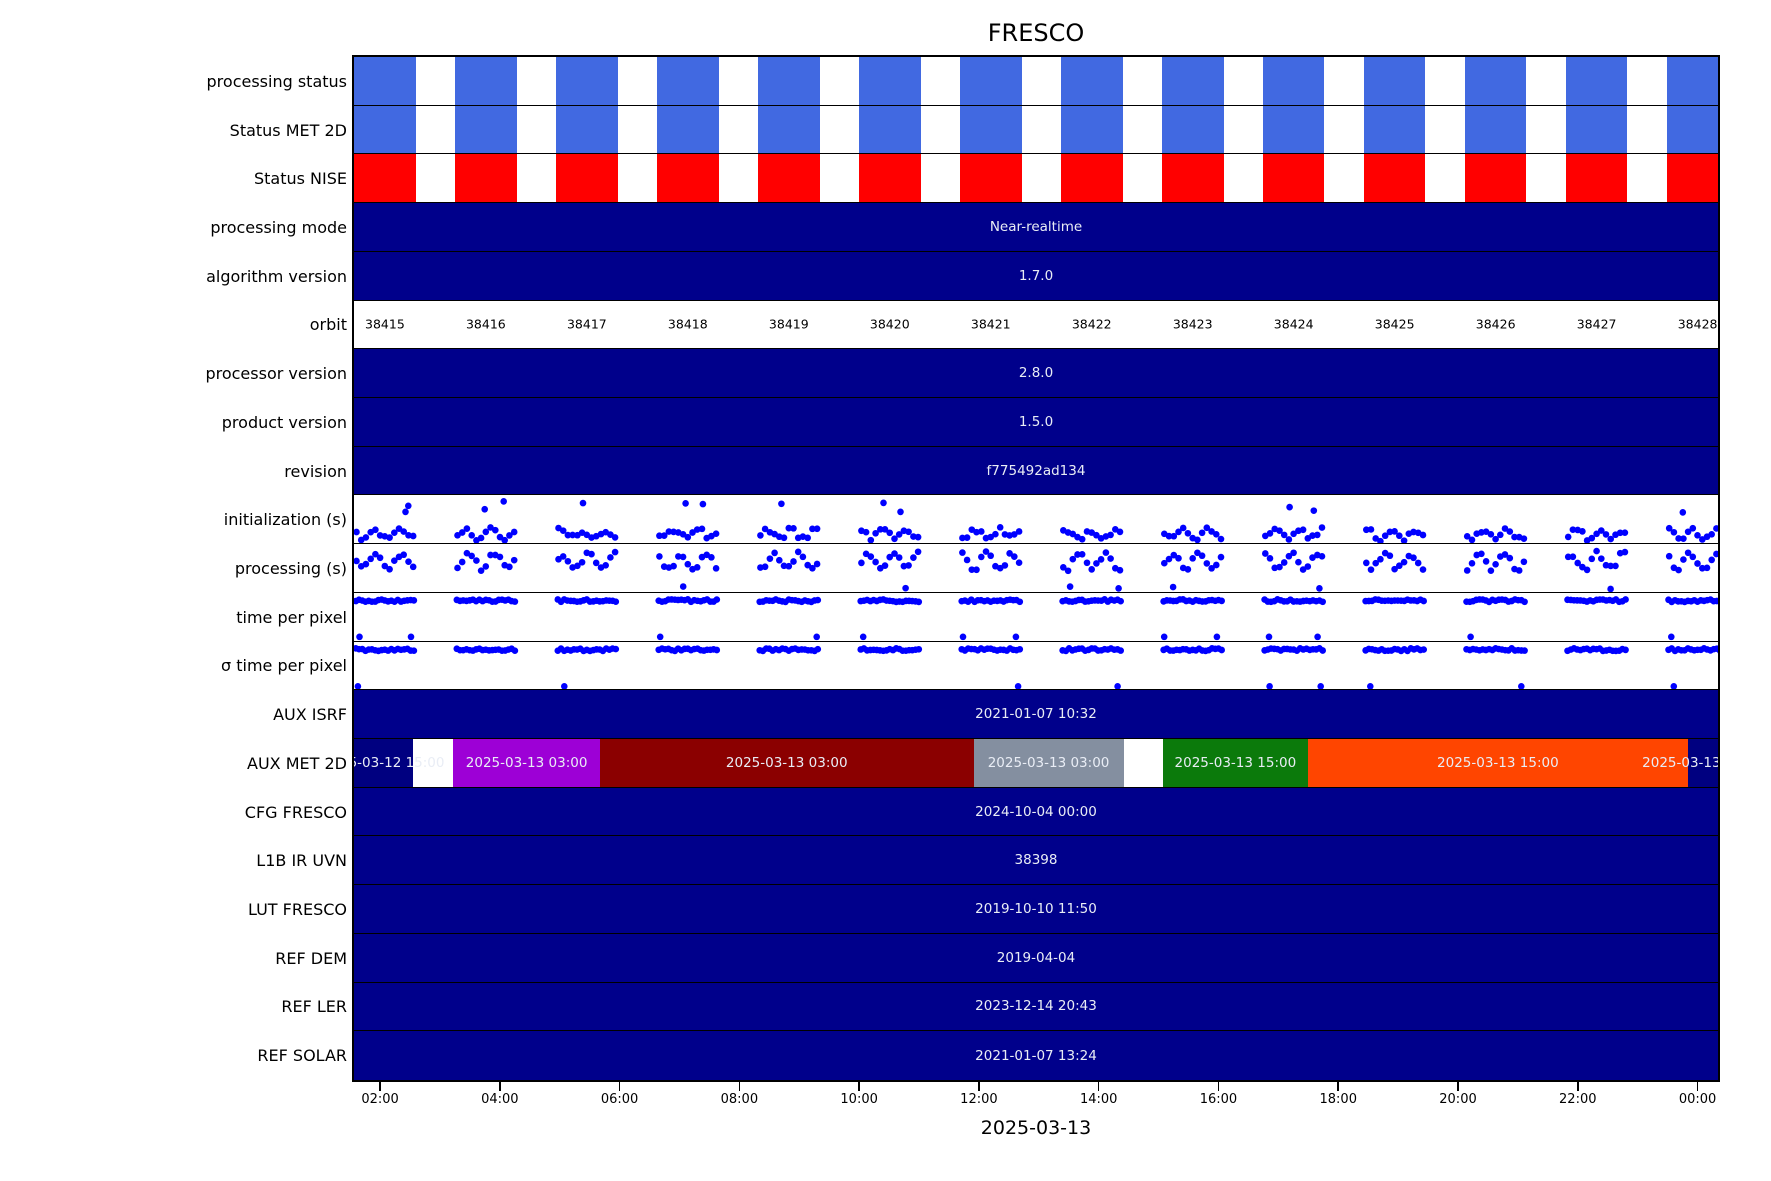 The image size is (1771, 1181). I want to click on x-tick-label: 18:00, so click(1338, 1099).